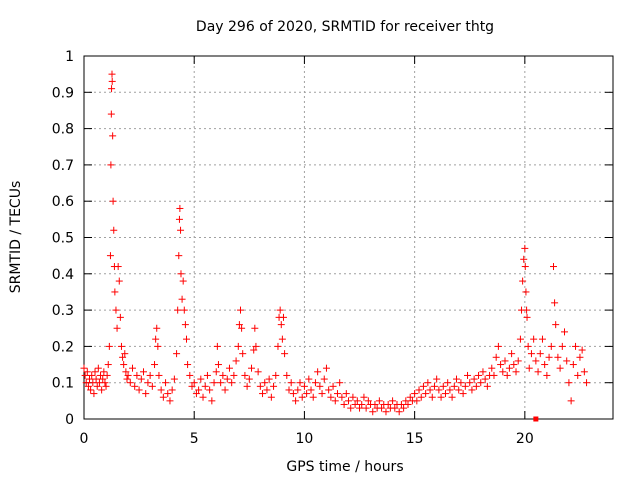 The height and width of the screenshot is (480, 640). What do you see at coordinates (63, 93) in the screenshot?
I see `y-tick-label: 0.9` at bounding box center [63, 93].